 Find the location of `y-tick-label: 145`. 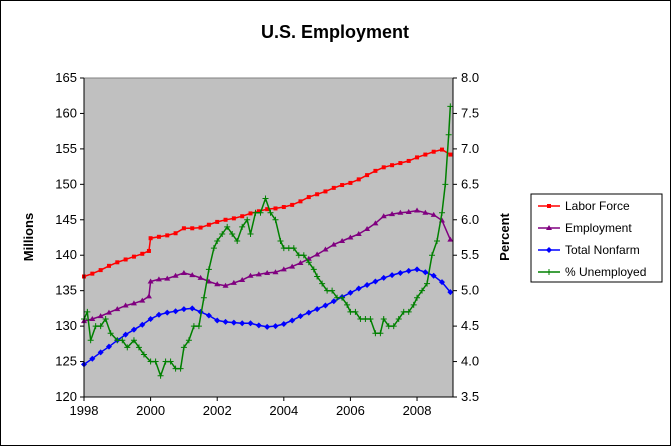

y-tick-label: 145 is located at coordinates (66, 219).